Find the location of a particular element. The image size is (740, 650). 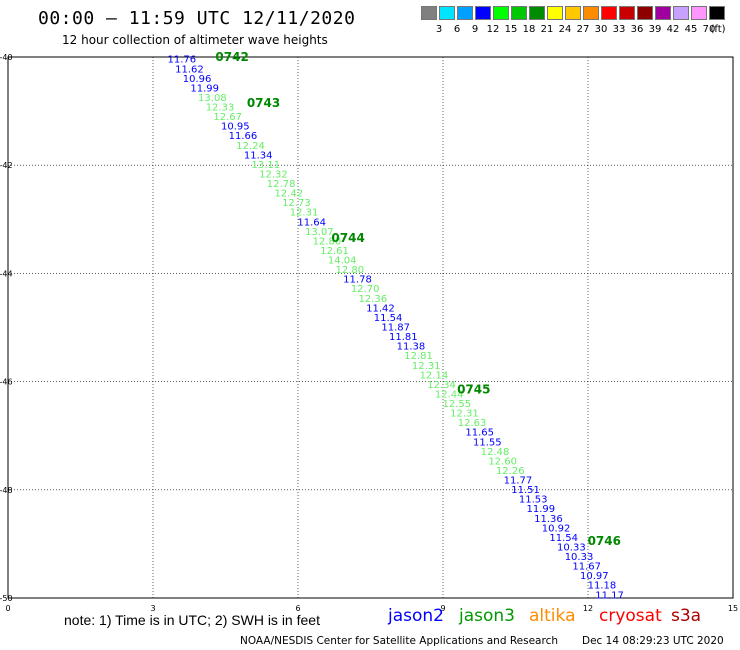

legend-label: 33 is located at coordinates (619, 29).